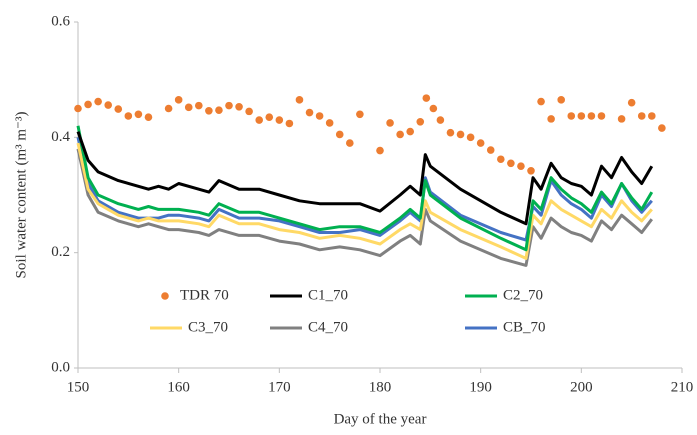 The width and height of the screenshot is (697, 435). I want to click on legend-label: C2_70, so click(523, 295).